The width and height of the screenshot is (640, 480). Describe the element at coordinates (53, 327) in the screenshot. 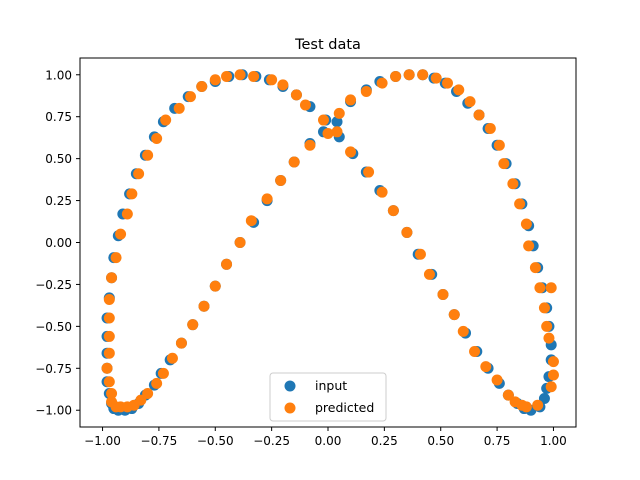

I see `y-tick-label: −0.50` at that location.